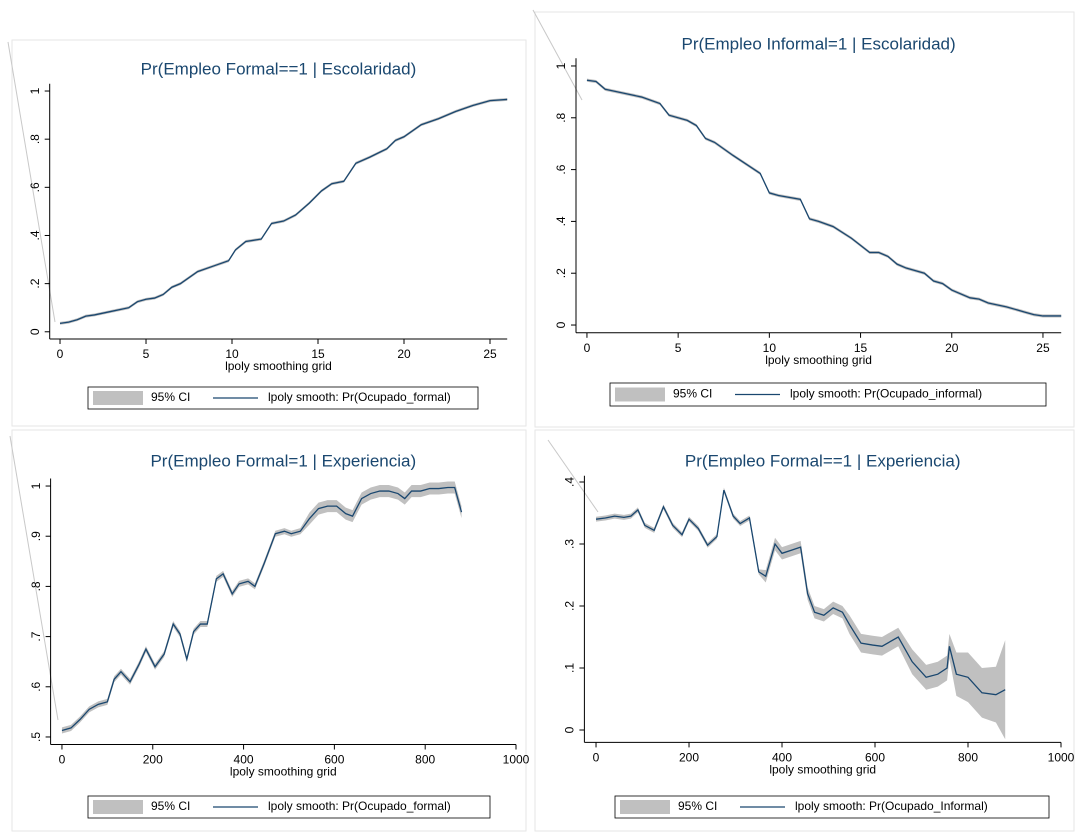 Image resolution: width=1075 pixels, height=832 pixels. Describe the element at coordinates (823, 460) in the screenshot. I see `chart-title: Pr(Empleo Formal==1 | Experiencia)` at that location.